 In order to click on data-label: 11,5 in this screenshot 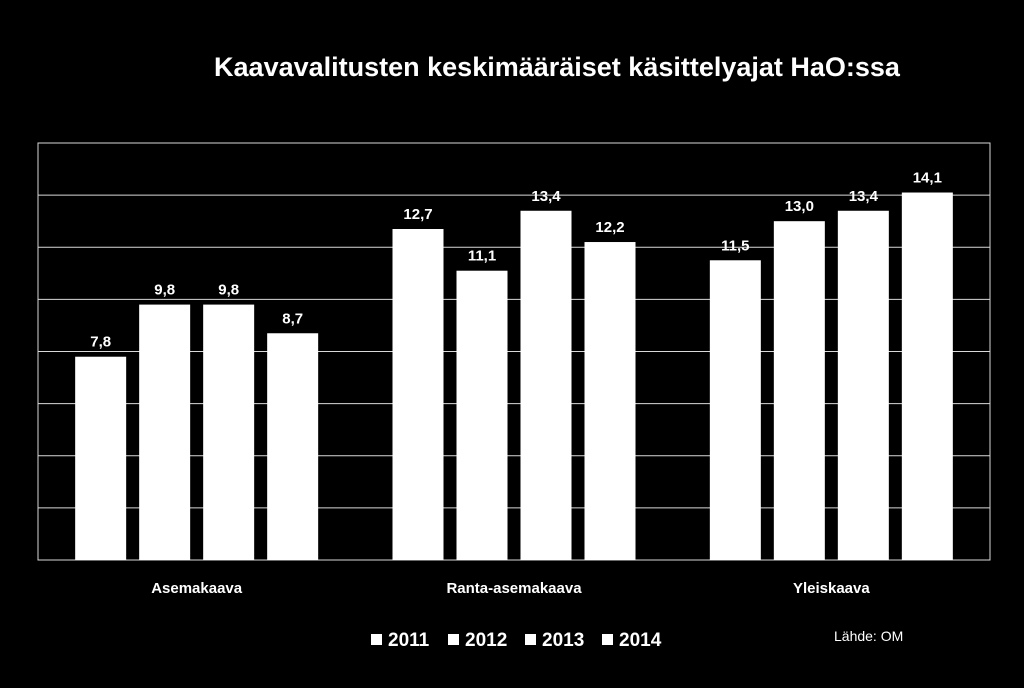, I will do `click(735, 245)`.